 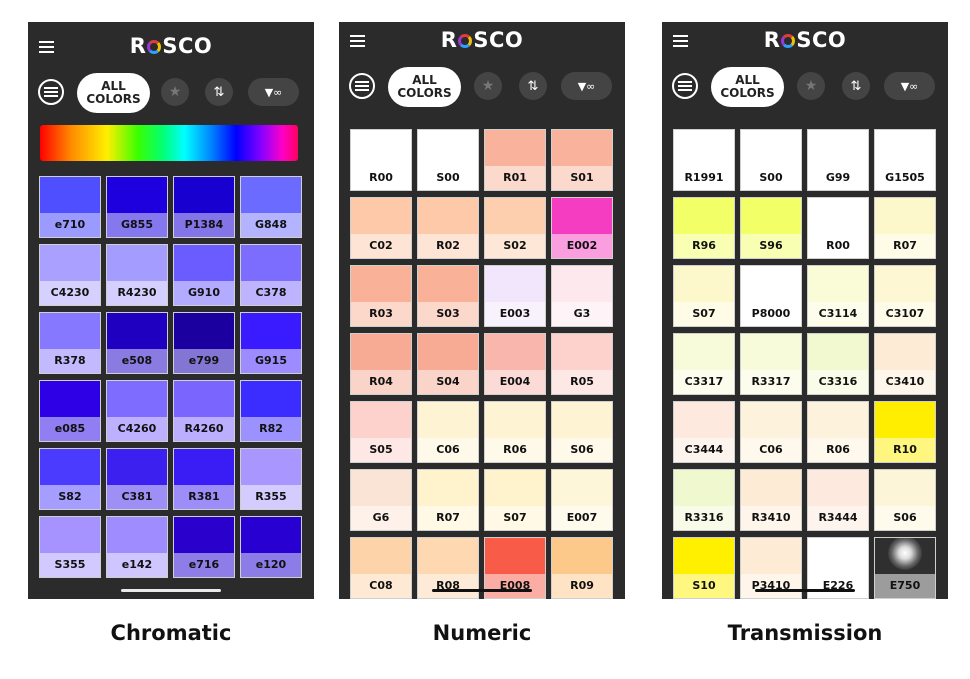 What do you see at coordinates (137, 207) in the screenshot?
I see `color-swatch: G855` at bounding box center [137, 207].